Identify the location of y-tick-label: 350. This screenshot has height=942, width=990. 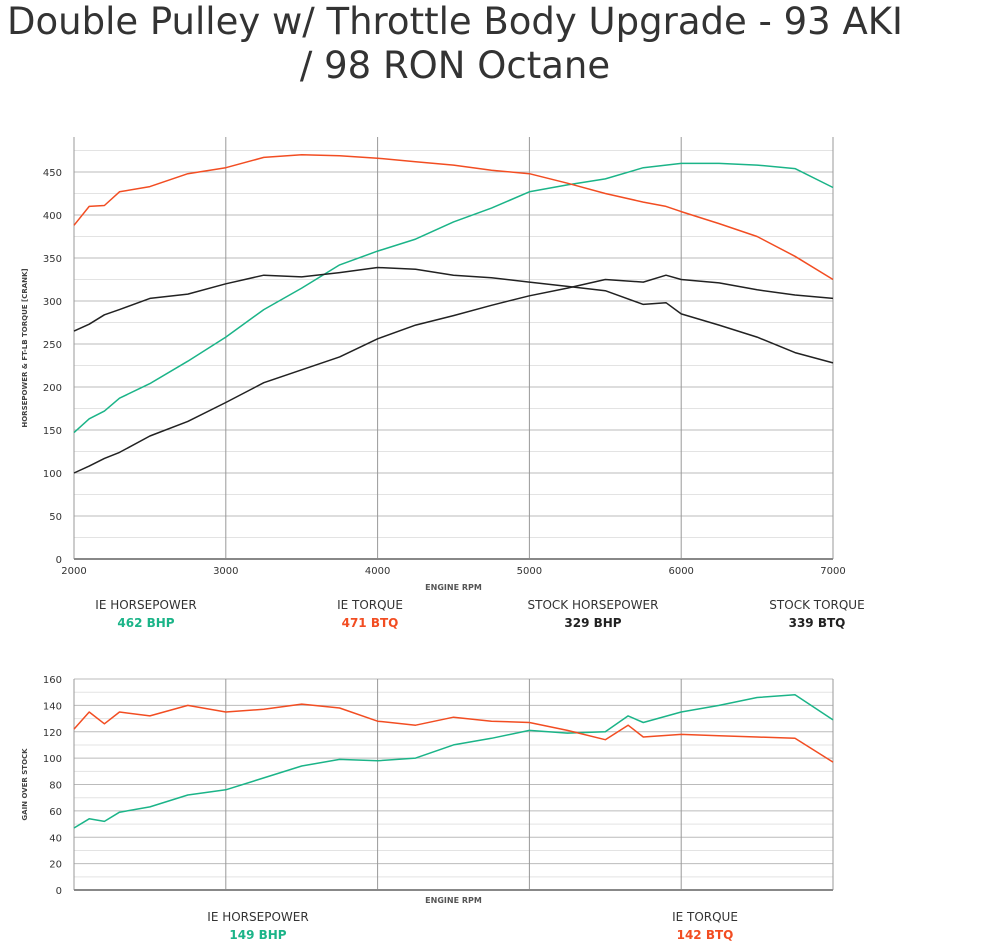
(52, 259).